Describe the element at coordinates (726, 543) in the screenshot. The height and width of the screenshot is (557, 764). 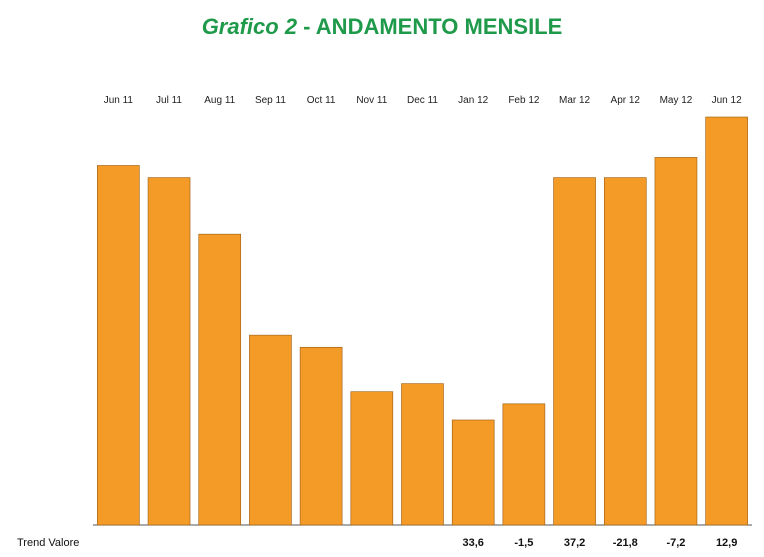
I see `trend-value: 12,9` at that location.